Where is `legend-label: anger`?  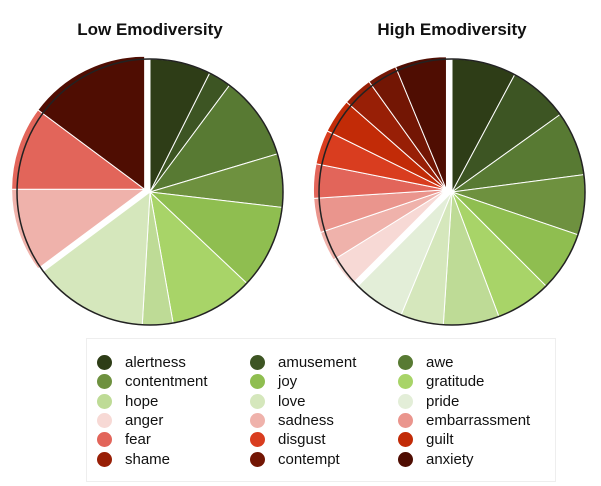 legend-label: anger is located at coordinates (144, 420).